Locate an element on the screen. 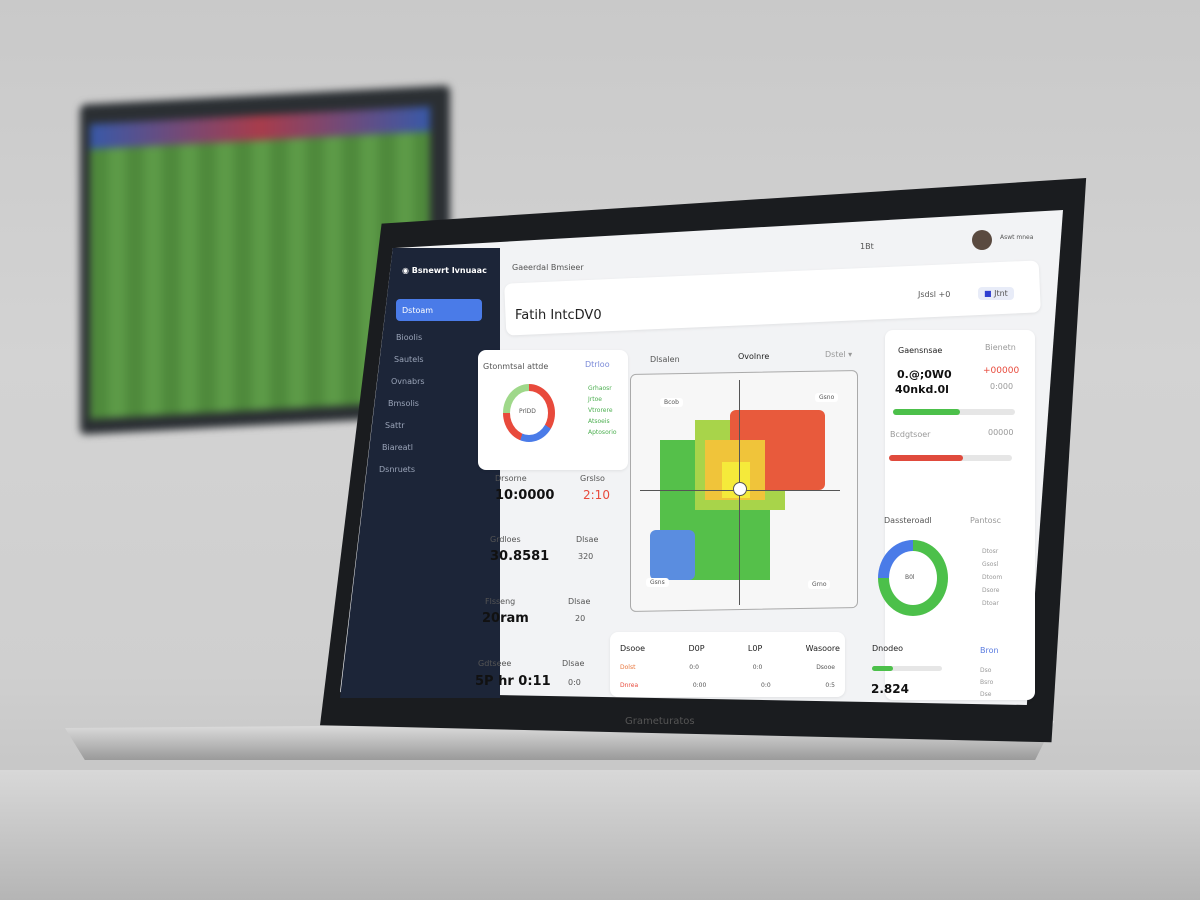 Image resolution: width=1200 pixels, height=900 pixels. table-row: Dolst 0:0 0:0 Dsooe is located at coordinates (727, 667).